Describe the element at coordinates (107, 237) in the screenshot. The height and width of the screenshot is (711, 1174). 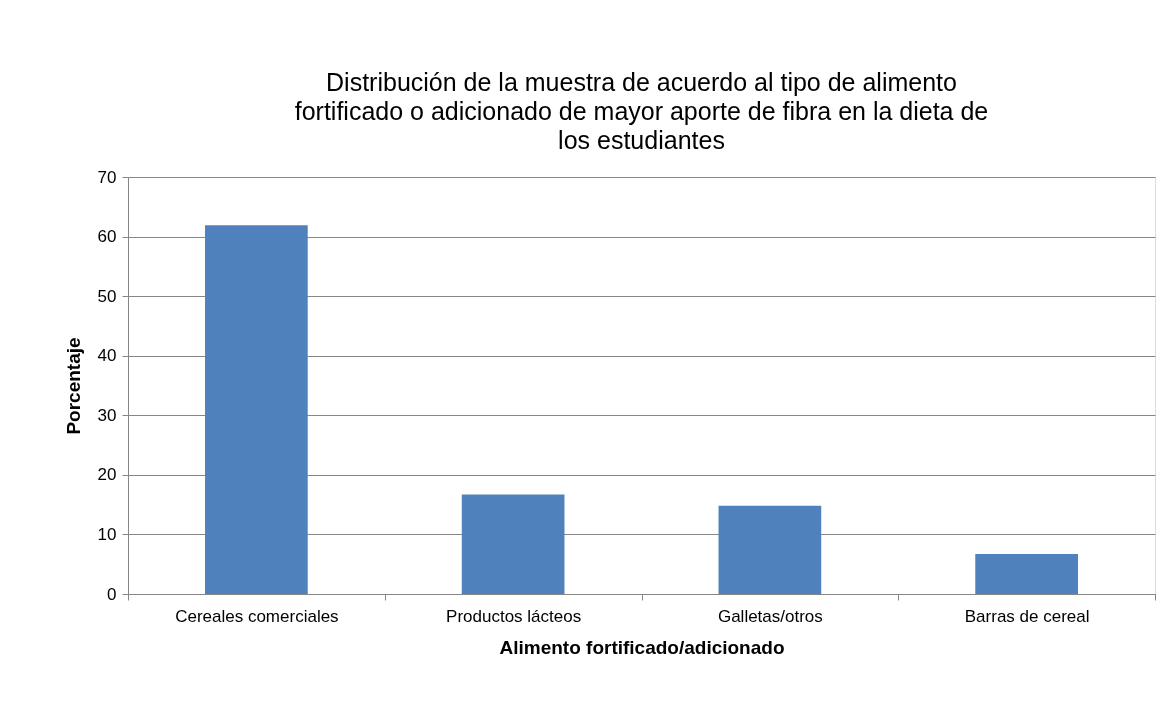
I see `y-tick-label: 60` at that location.